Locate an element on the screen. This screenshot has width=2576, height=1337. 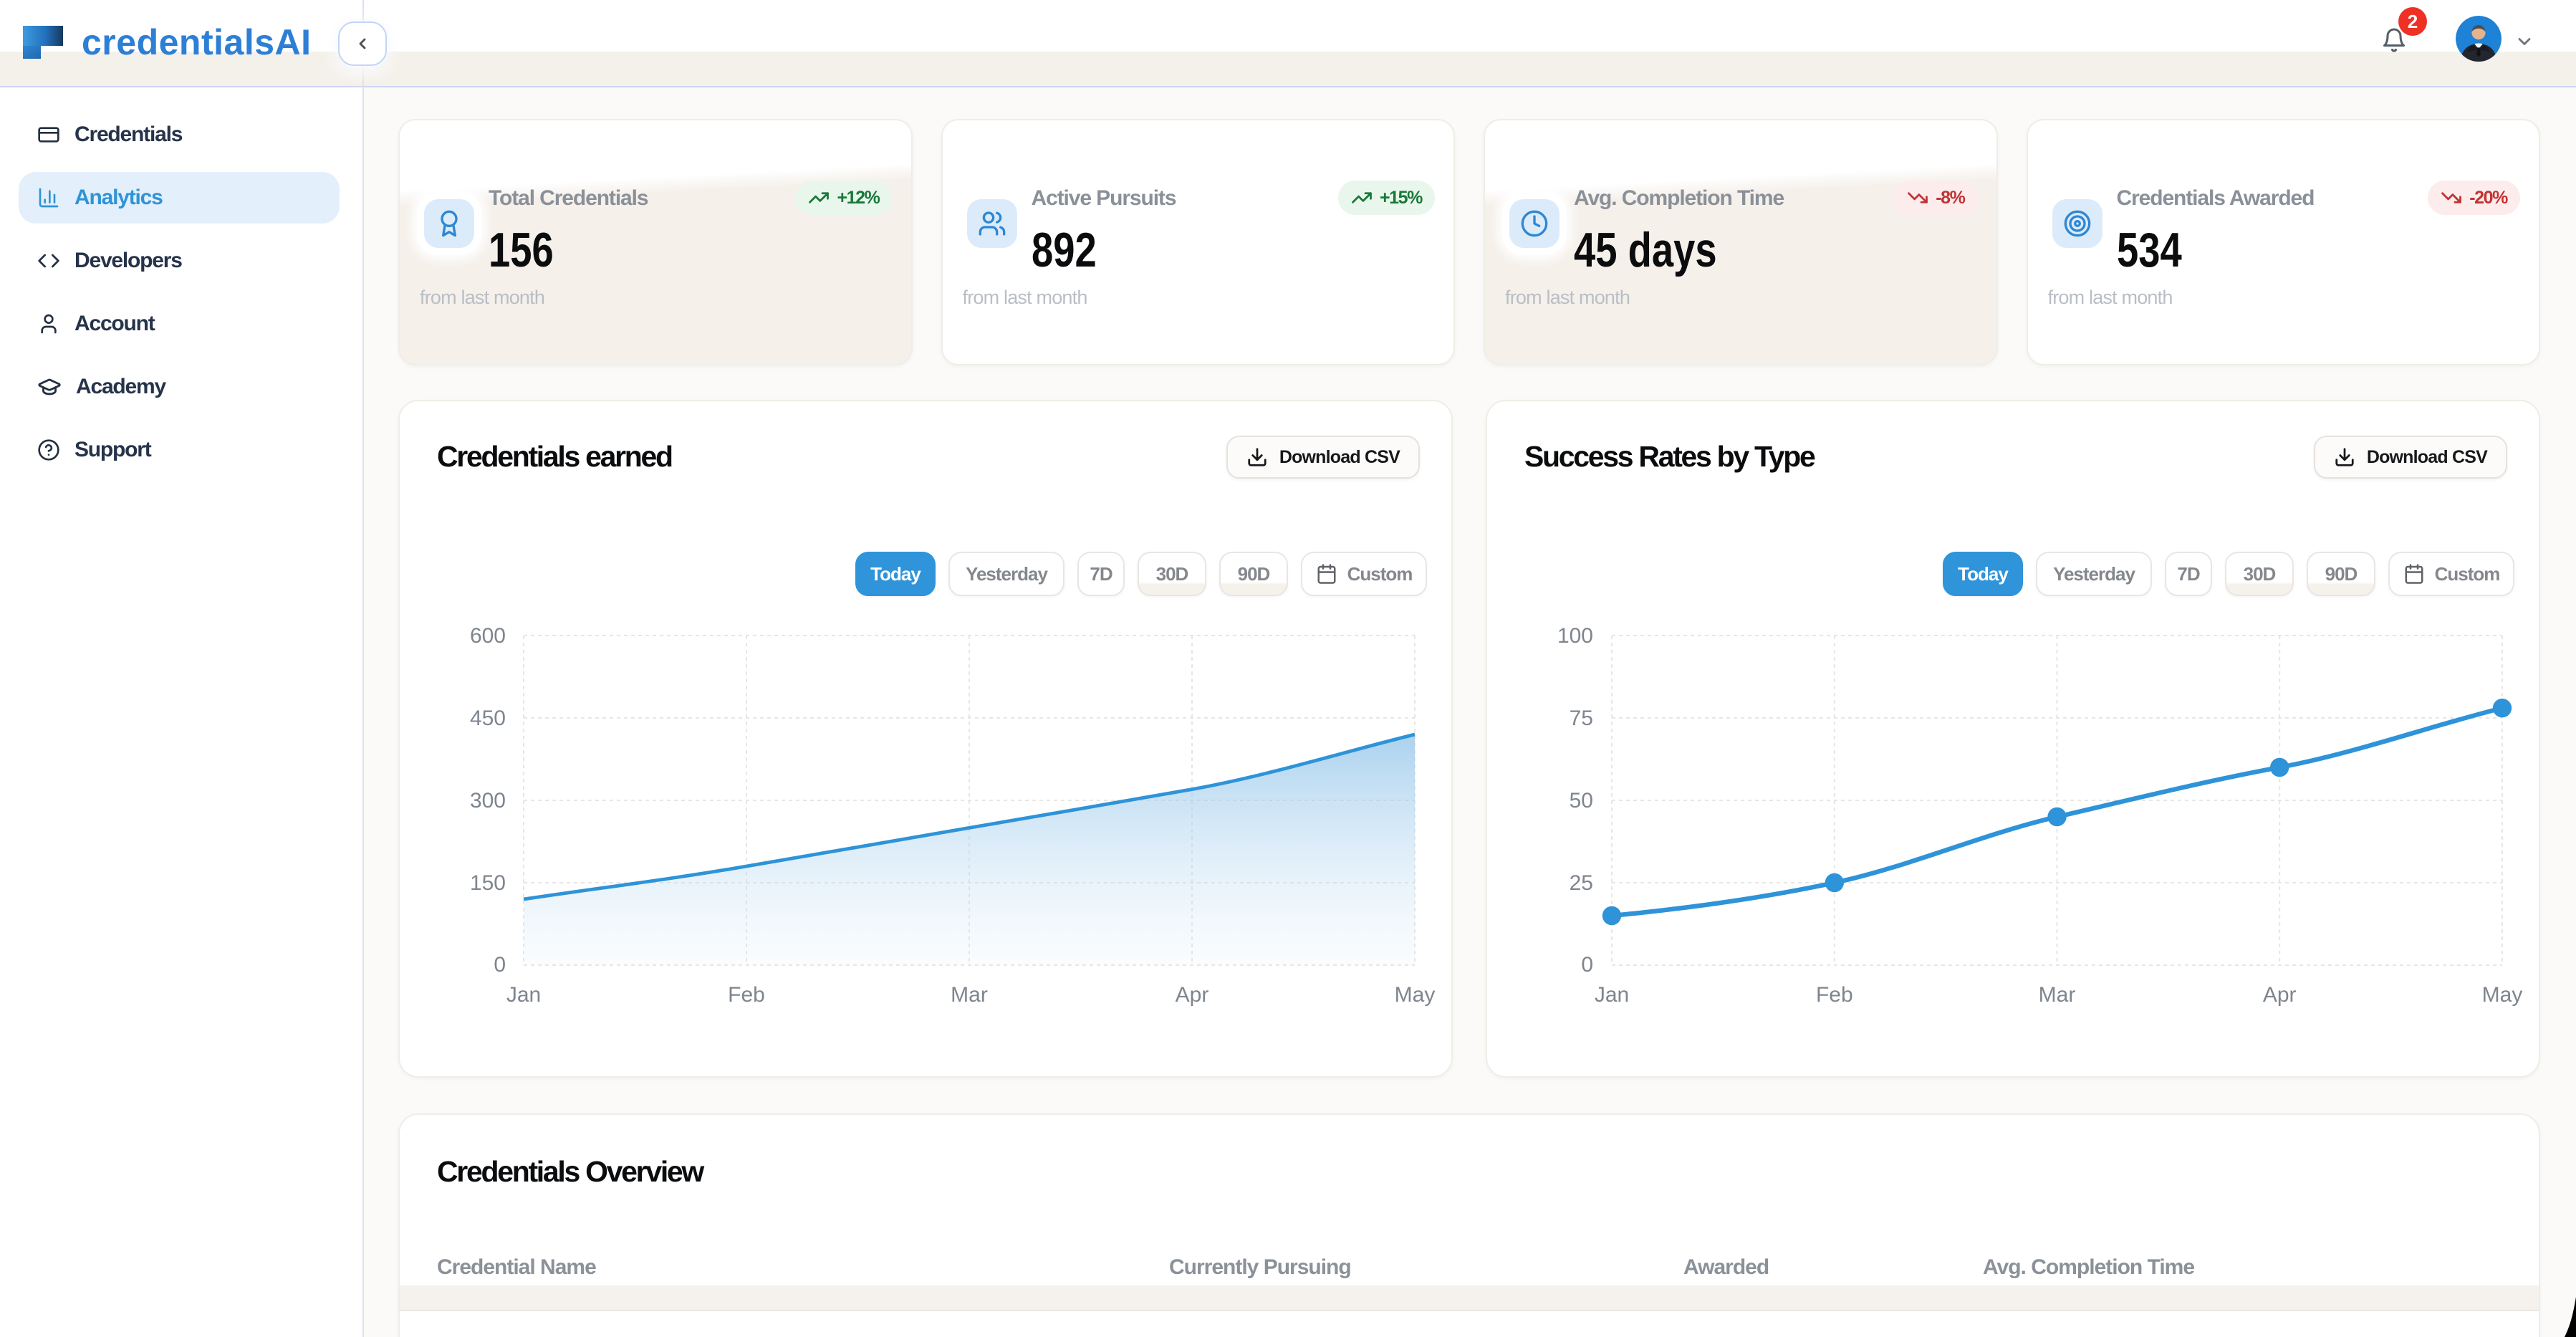
svg-text: 300 is located at coordinates (488, 801).